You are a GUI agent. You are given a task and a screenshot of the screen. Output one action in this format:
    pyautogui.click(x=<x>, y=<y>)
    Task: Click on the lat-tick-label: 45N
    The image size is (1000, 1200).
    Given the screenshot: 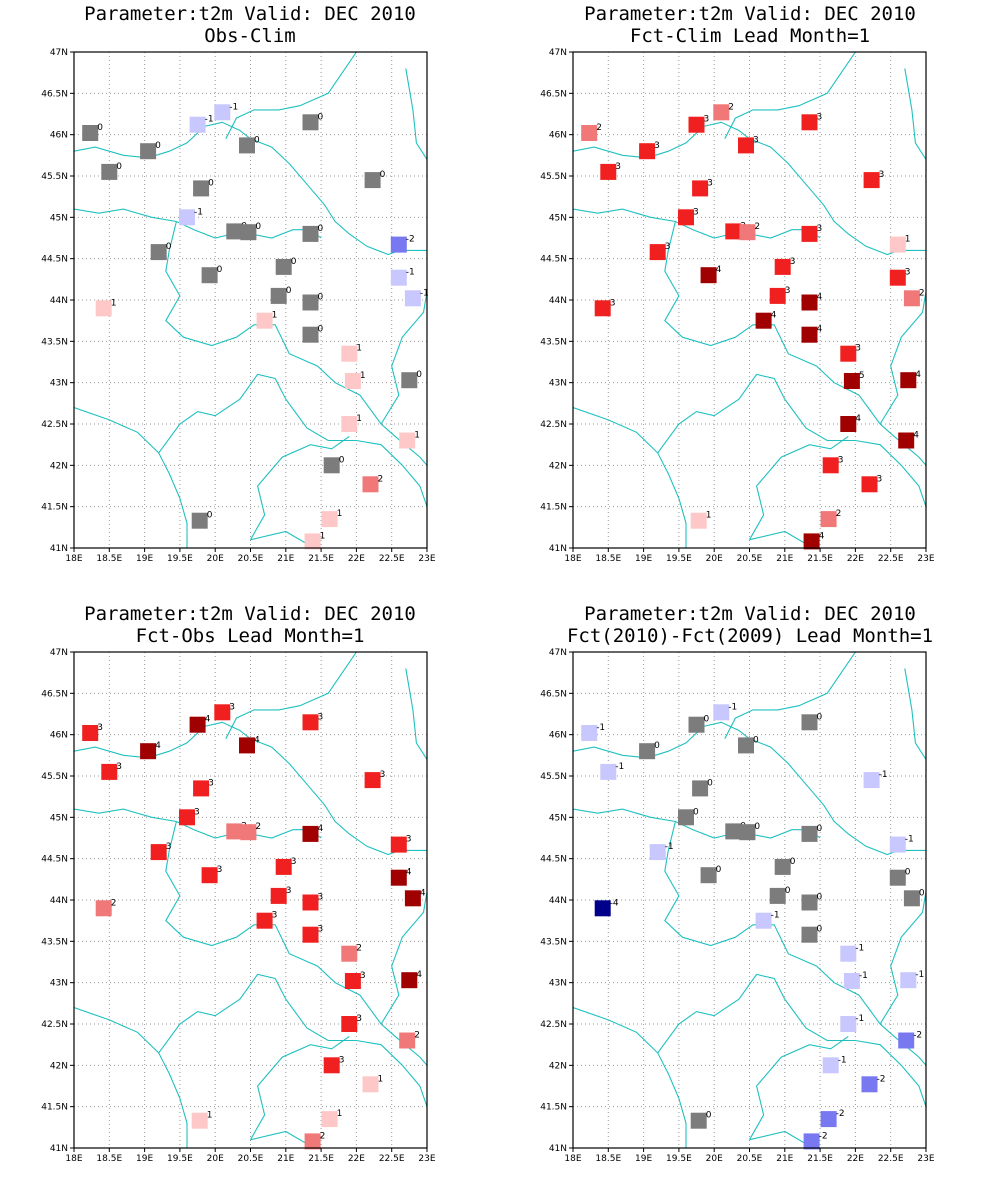 What is the action you would take?
    pyautogui.click(x=558, y=218)
    